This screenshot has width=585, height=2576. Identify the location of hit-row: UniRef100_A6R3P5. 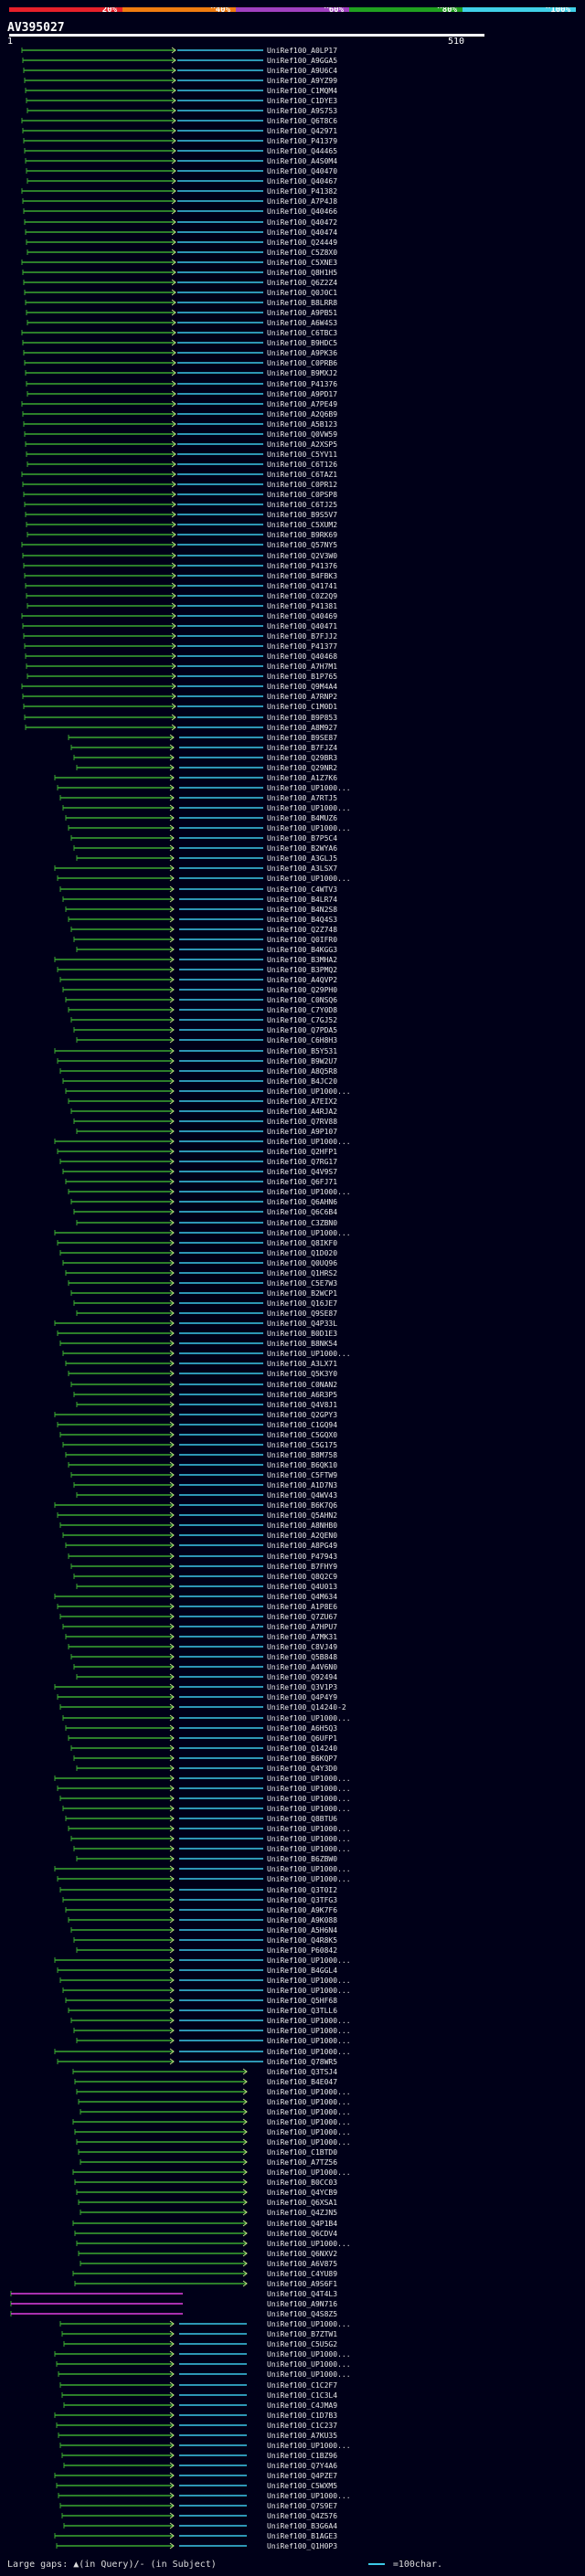
(302, 1395).